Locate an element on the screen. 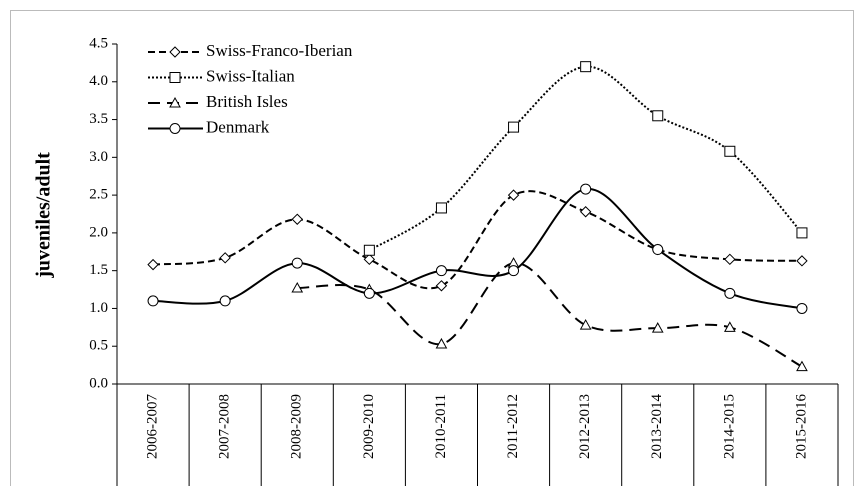 This screenshot has height=486, width=861. x-tick-label: 2007-2008 is located at coordinates (225, 426).